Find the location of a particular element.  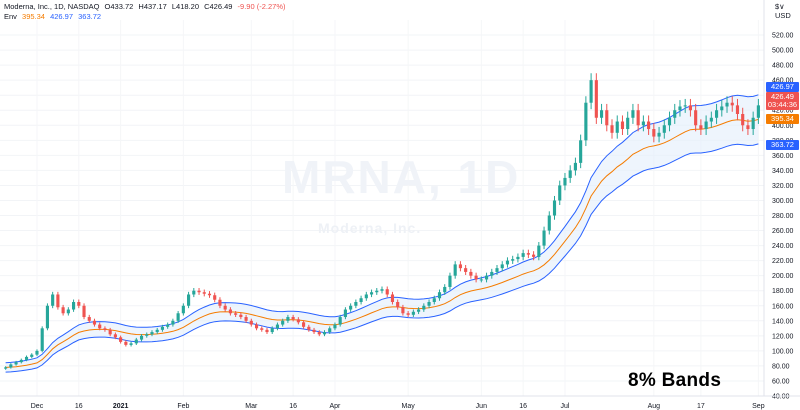

price-tick-label: 40.00 is located at coordinates (781, 397).